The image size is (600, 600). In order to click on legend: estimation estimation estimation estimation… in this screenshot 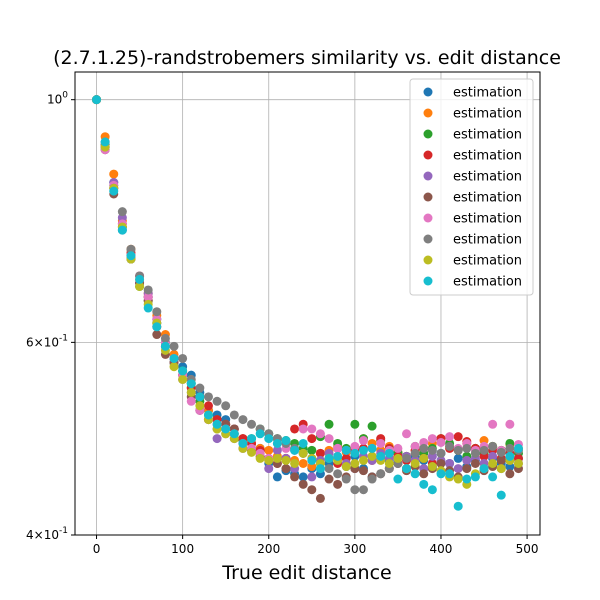, I will do `click(471, 187)`.